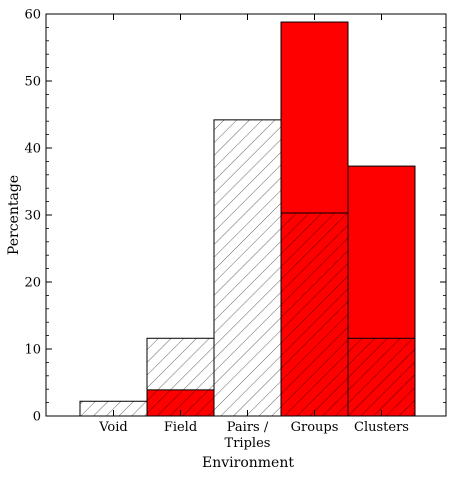 This screenshot has width=458, height=481. What do you see at coordinates (32, 283) in the screenshot?
I see `y-tick-label-2: 20` at bounding box center [32, 283].